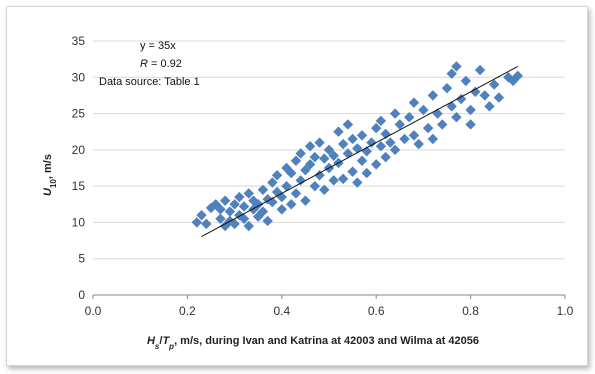  I want to click on x-title-slash: /, so click(160, 341).